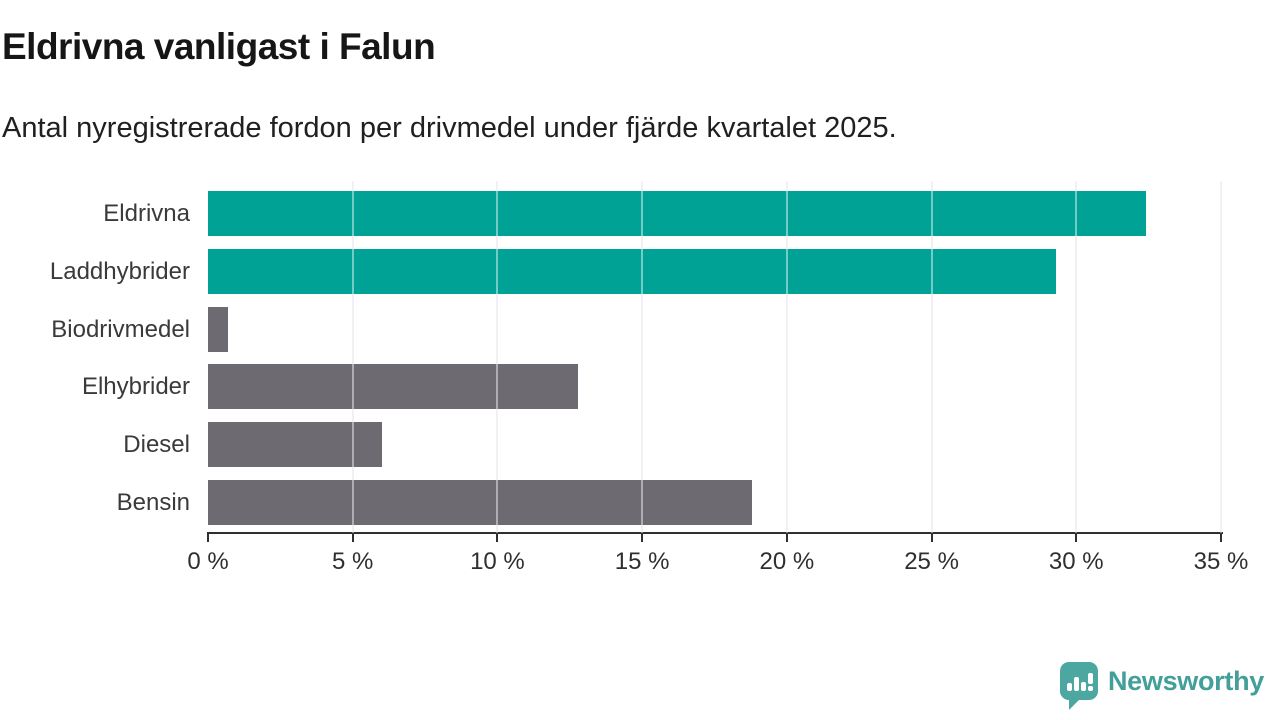 The height and width of the screenshot is (720, 1280). What do you see at coordinates (120, 329) in the screenshot?
I see `category-label: Biodrivmedel` at bounding box center [120, 329].